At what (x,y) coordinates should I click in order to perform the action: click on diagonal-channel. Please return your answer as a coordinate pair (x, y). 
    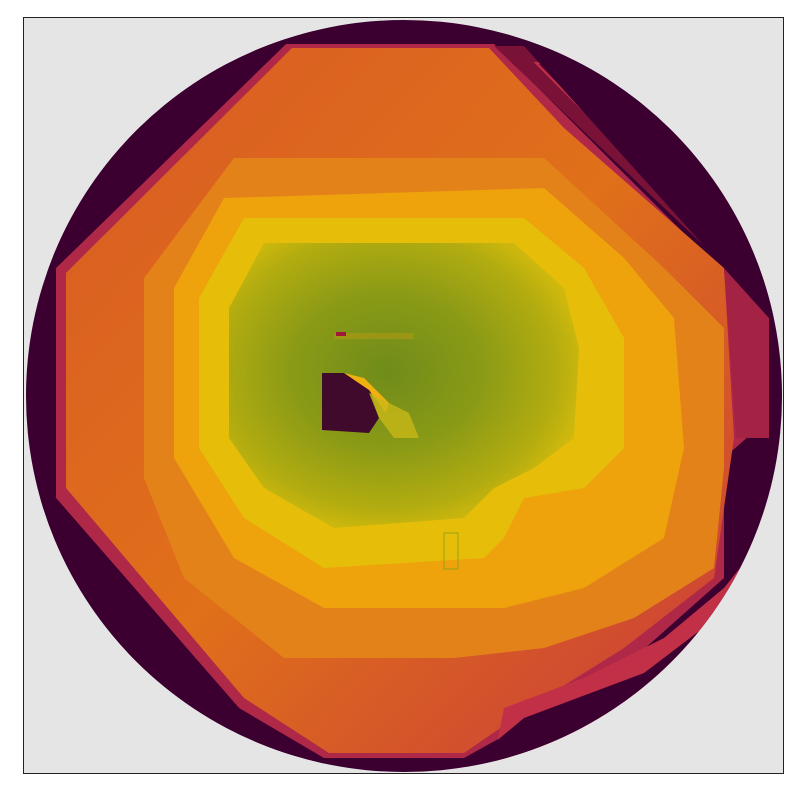
    Looking at the image, I should click on (629, 174).